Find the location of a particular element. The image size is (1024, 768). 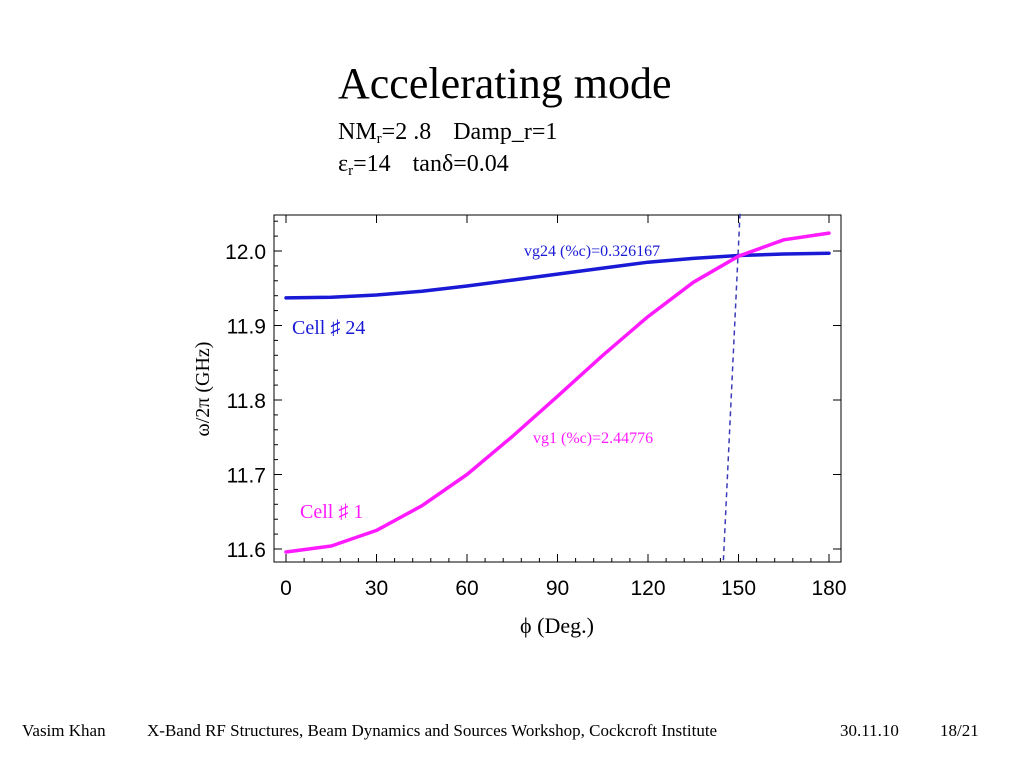

vg1-annotation: vg1 (%c)=2.44776 is located at coordinates (593, 438).